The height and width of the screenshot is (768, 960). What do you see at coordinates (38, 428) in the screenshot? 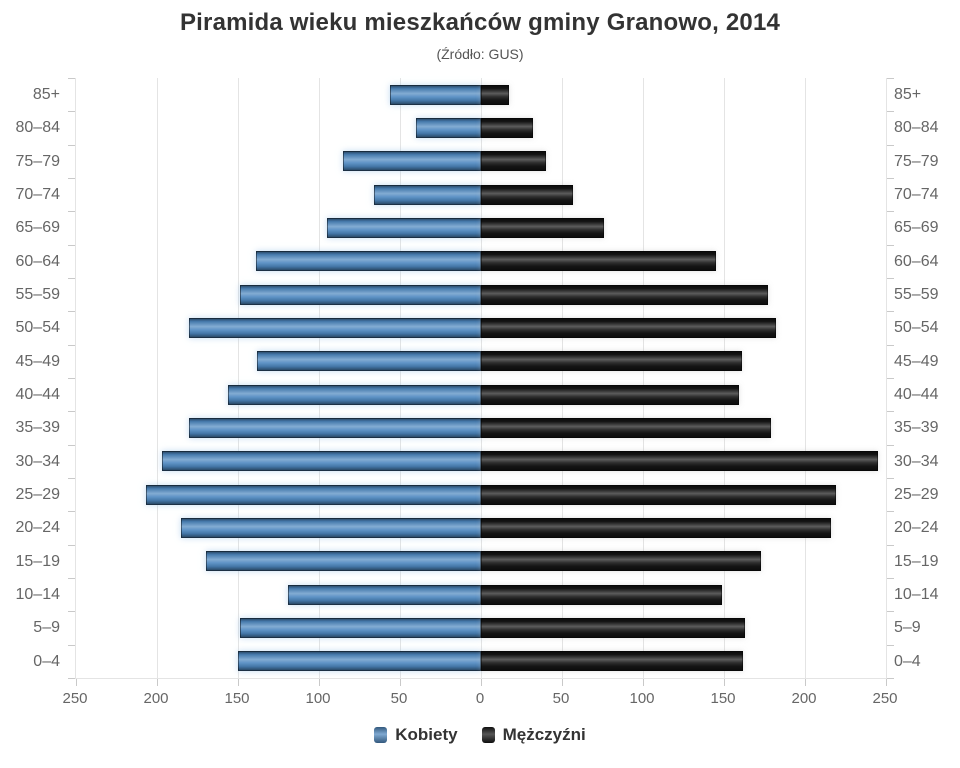
I see `age-group-label-left: 35–39` at bounding box center [38, 428].